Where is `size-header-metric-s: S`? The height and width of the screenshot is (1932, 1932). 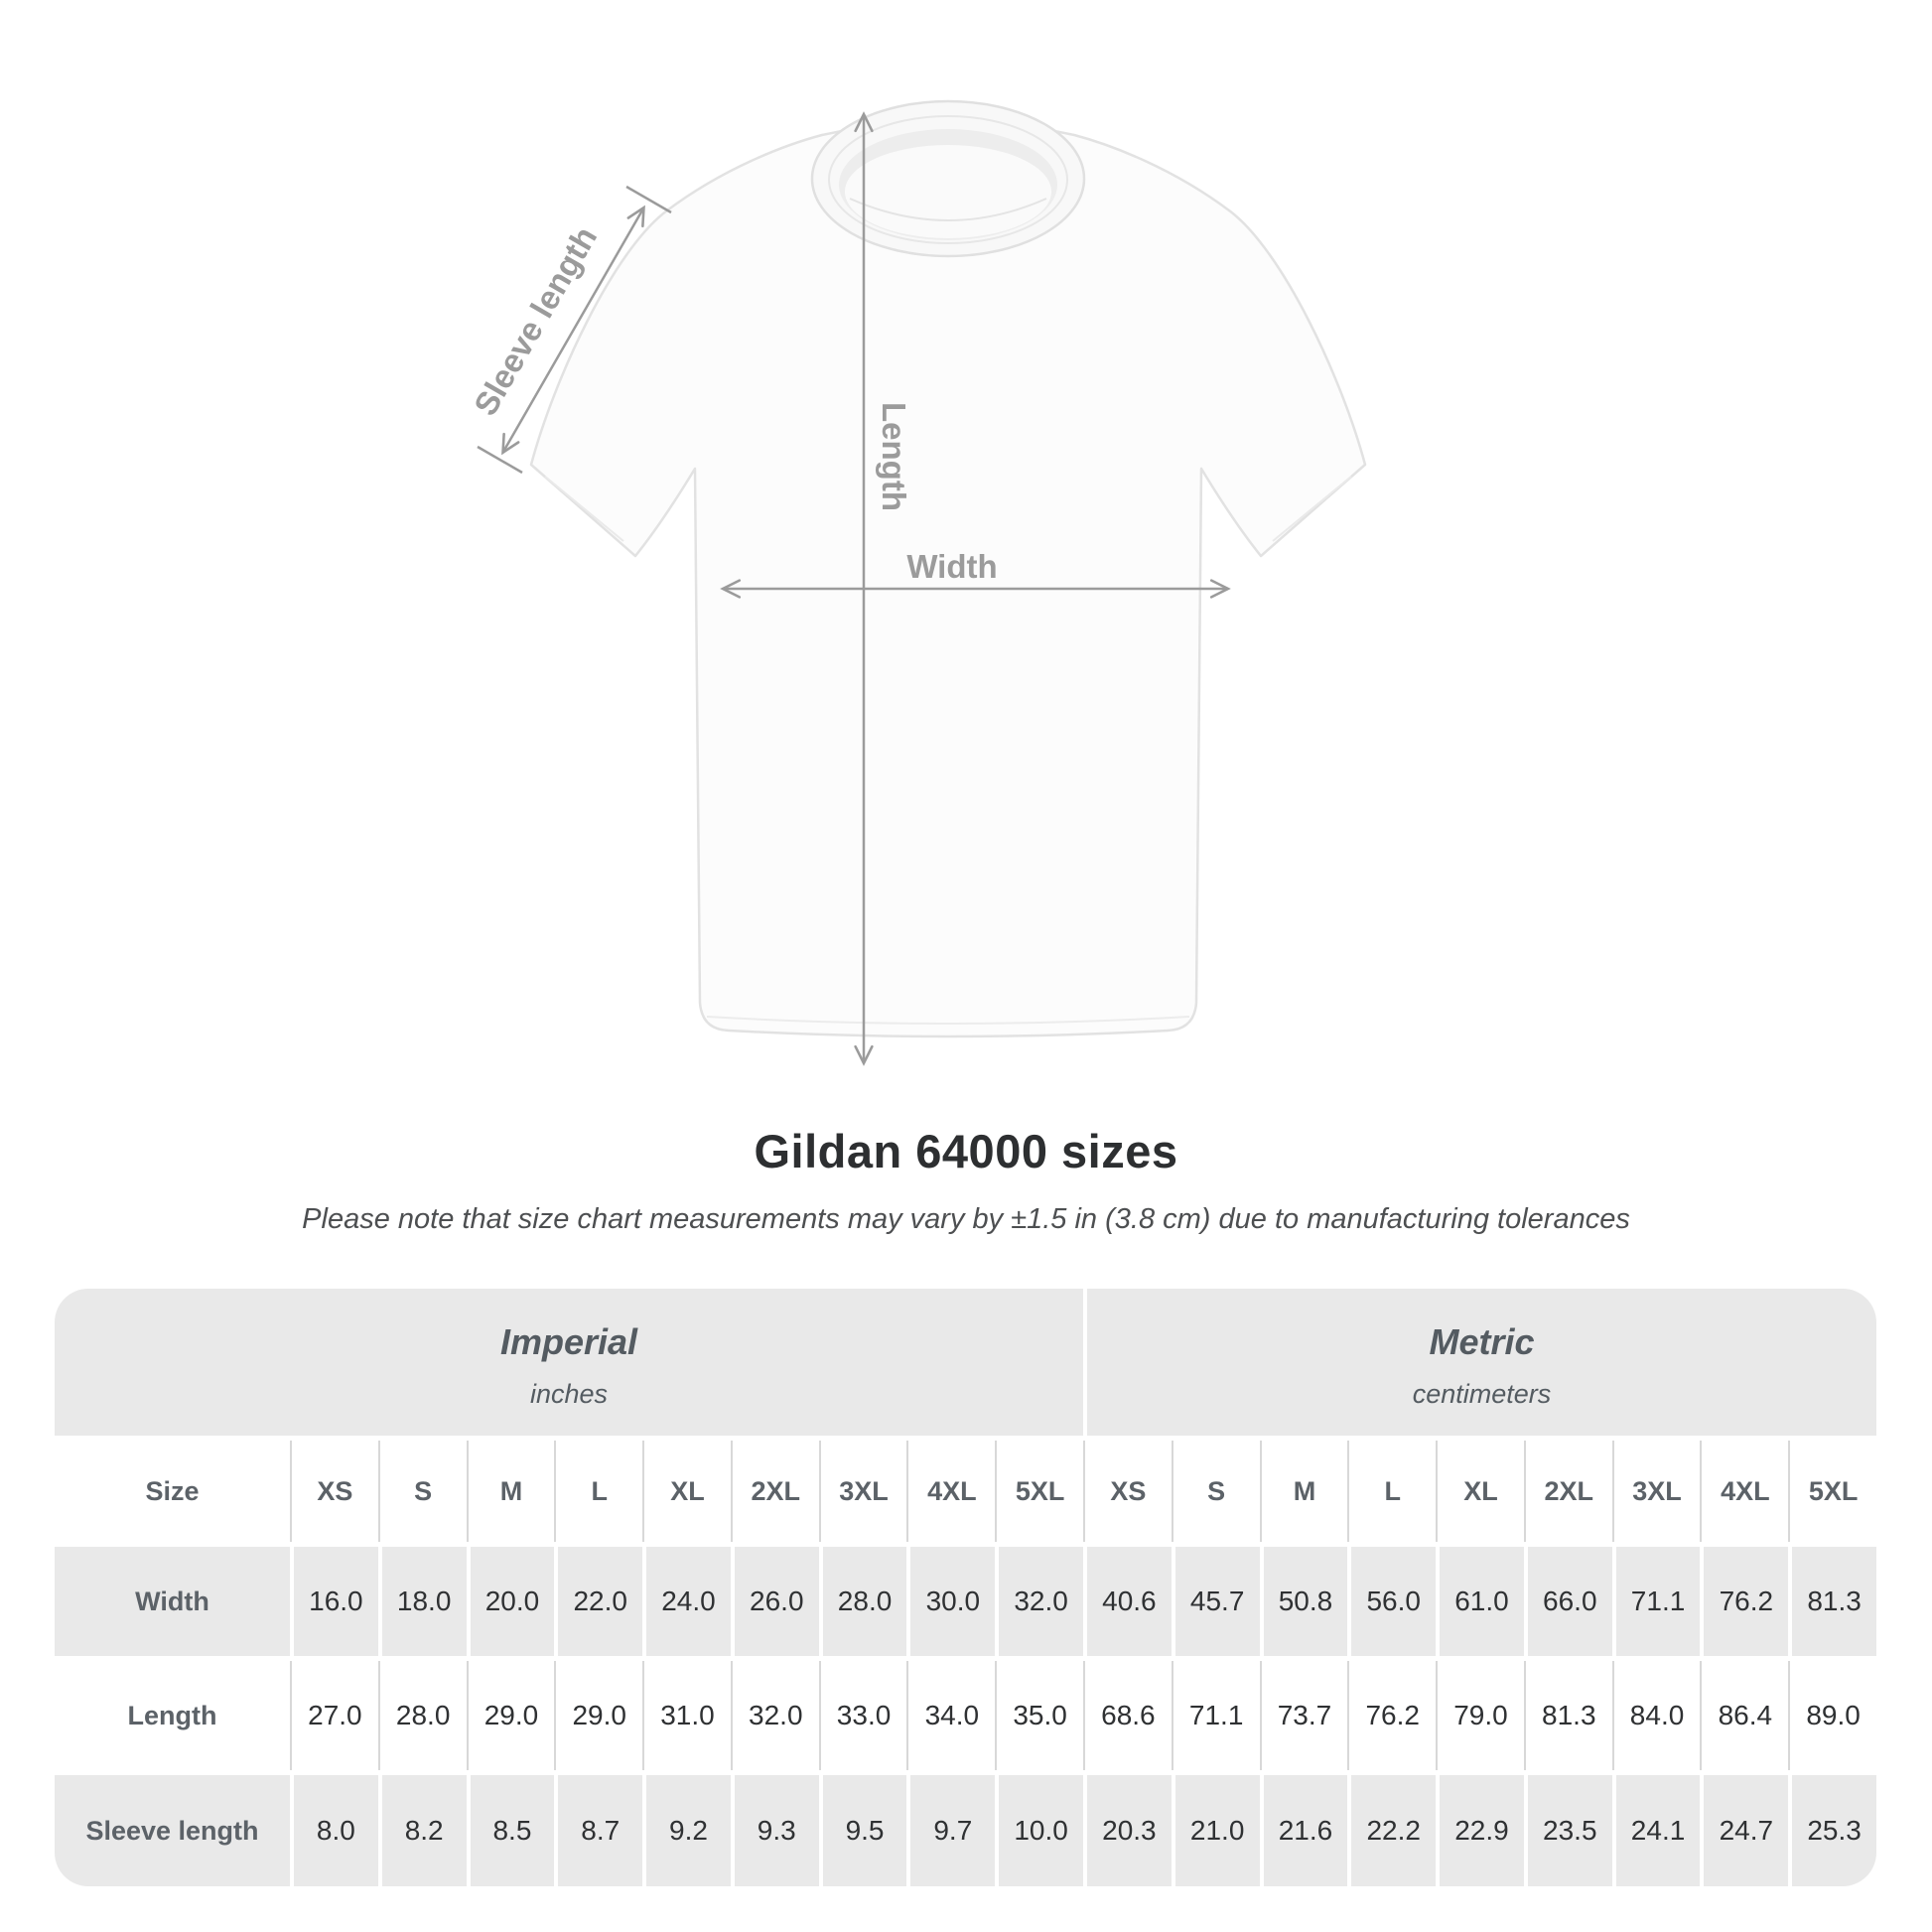
size-header-metric-s: S is located at coordinates (1215, 1491).